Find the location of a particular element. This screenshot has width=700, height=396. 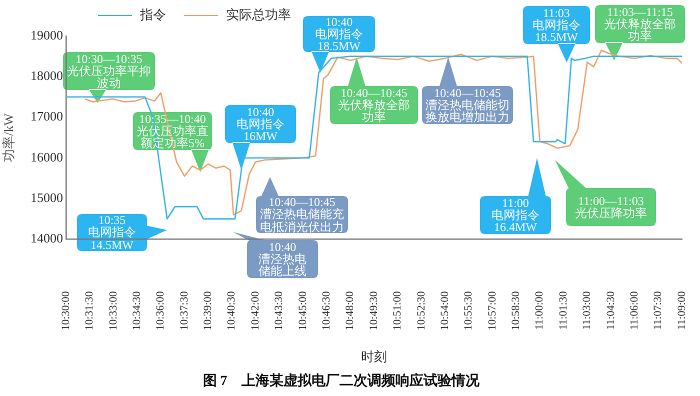

x-axis-title: 时刻 is located at coordinates (374, 356).